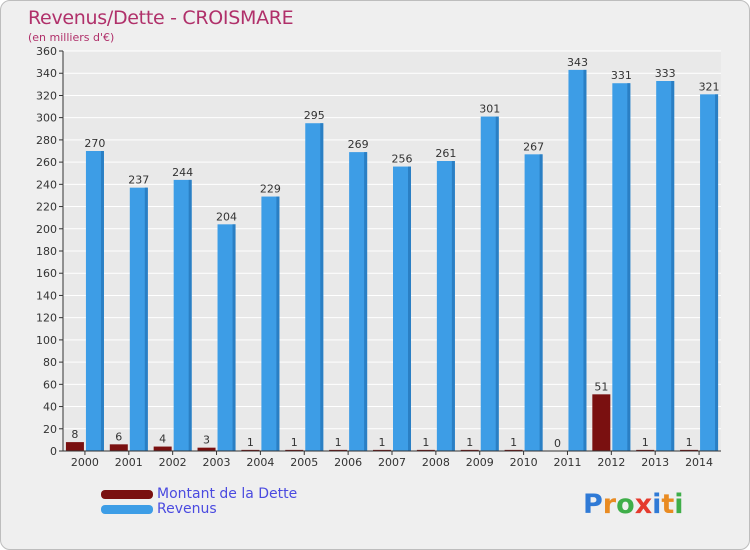  I want to click on data-label-revenus: 244, so click(182, 172).